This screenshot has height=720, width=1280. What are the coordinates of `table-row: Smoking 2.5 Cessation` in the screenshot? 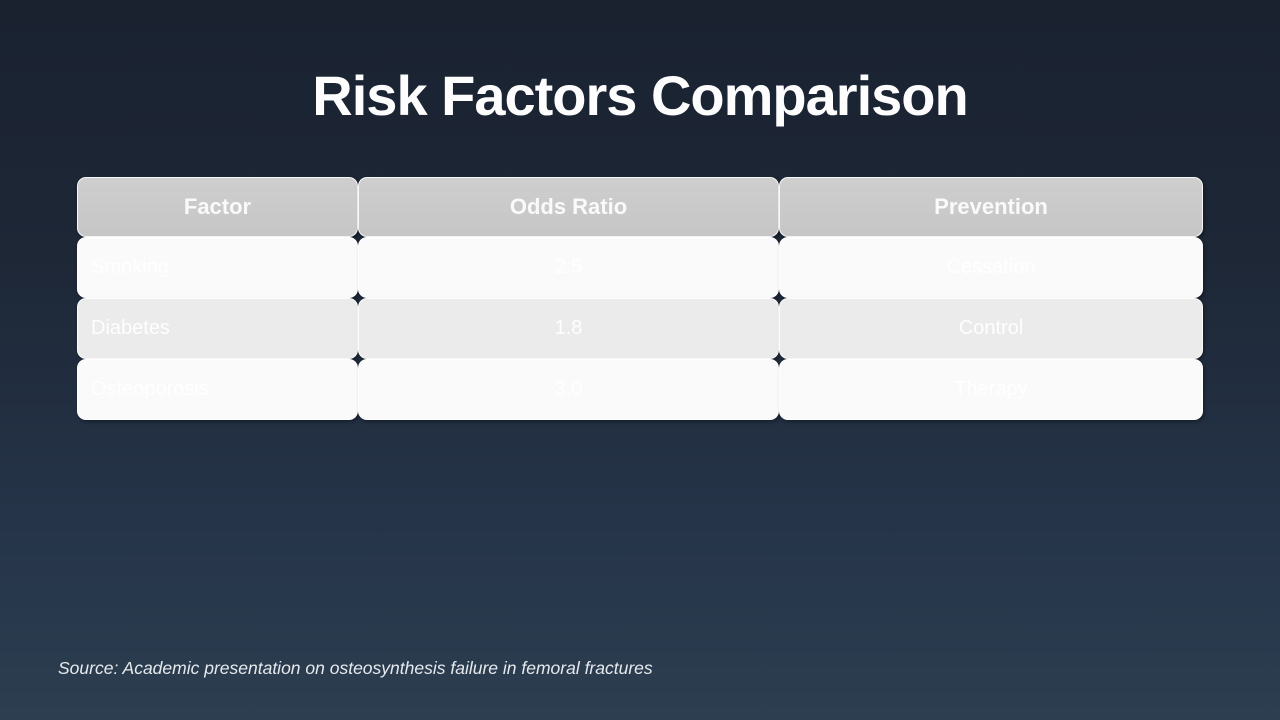 It's located at (640, 267).